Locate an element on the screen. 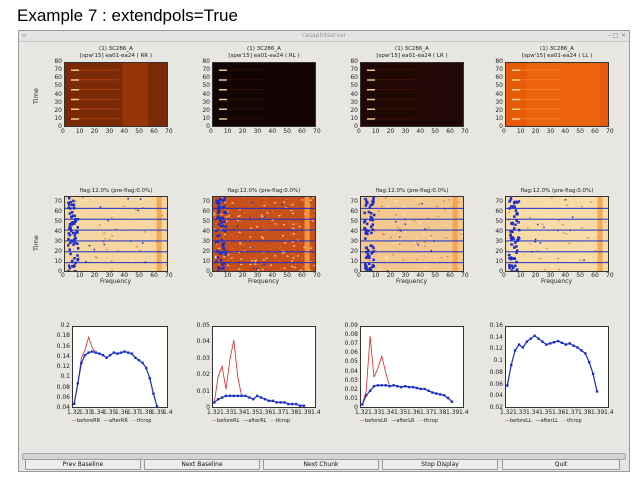 The width and height of the screenshot is (640, 480). y-tick-label: 10 is located at coordinates (58, 261).